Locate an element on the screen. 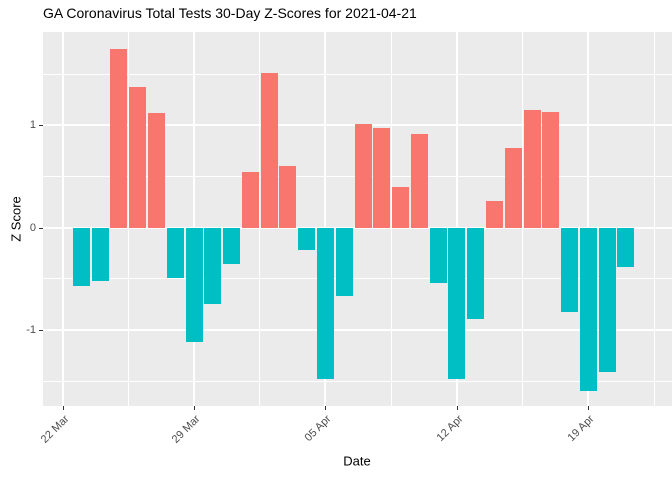 The height and width of the screenshot is (480, 672). x-tick-label: 12 Apr is located at coordinates (450, 428).